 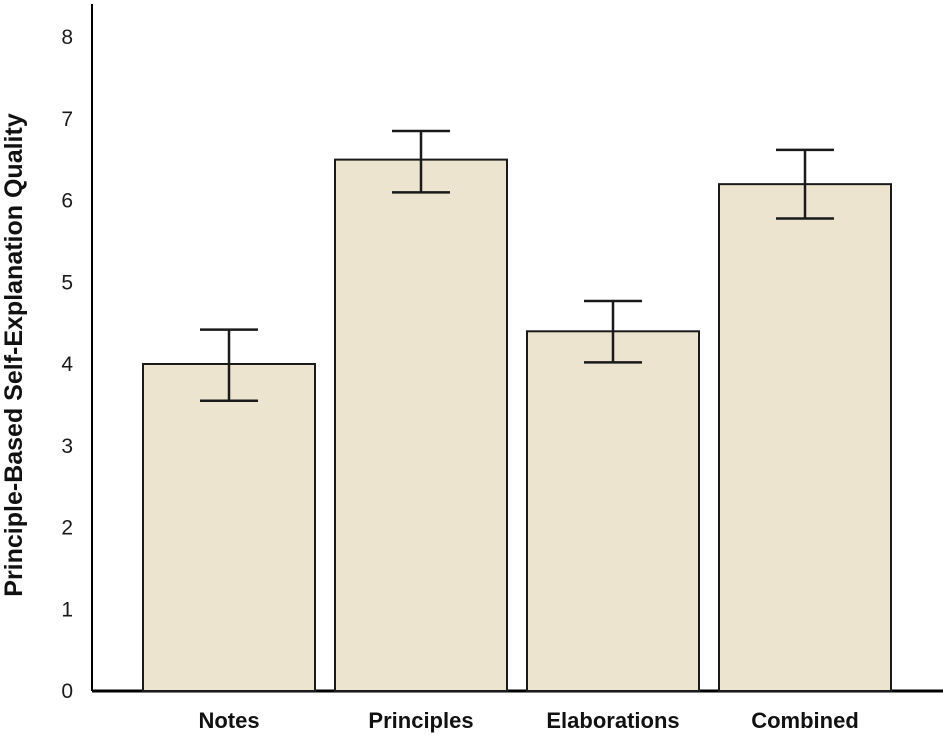 I want to click on error-bar-notes, so click(x=229, y=365).